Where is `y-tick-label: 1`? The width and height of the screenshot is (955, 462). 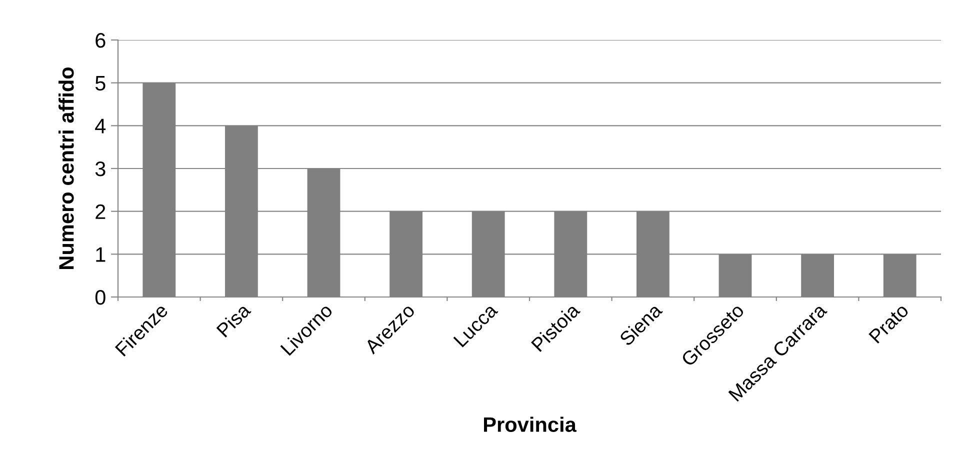
y-tick-label: 1 is located at coordinates (101, 254).